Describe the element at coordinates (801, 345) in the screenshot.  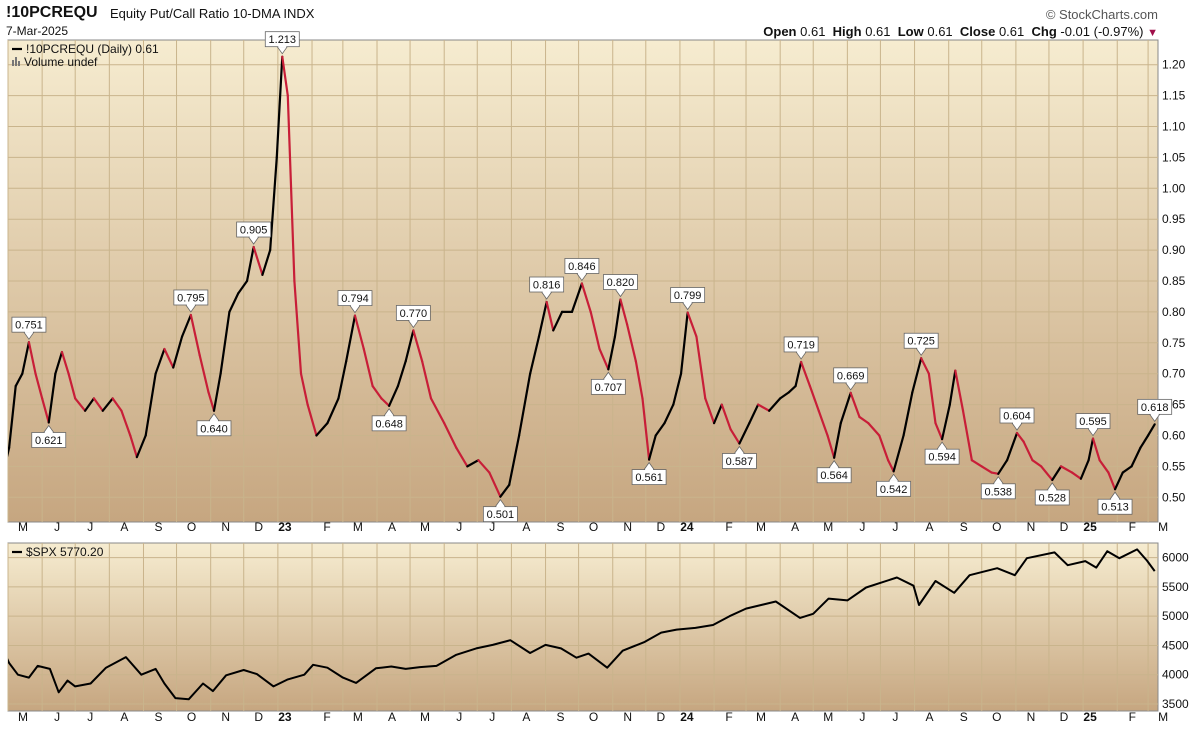
I see `callout-label: 0.719` at that location.